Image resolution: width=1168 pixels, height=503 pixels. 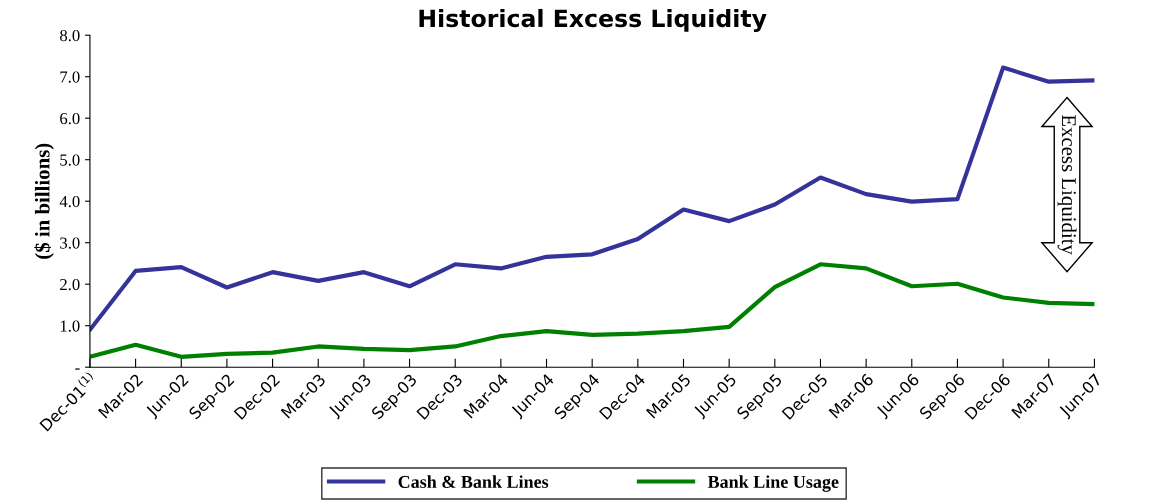 What do you see at coordinates (593, 20) in the screenshot?
I see `chart-title: Historical Excess Liquidity` at bounding box center [593, 20].